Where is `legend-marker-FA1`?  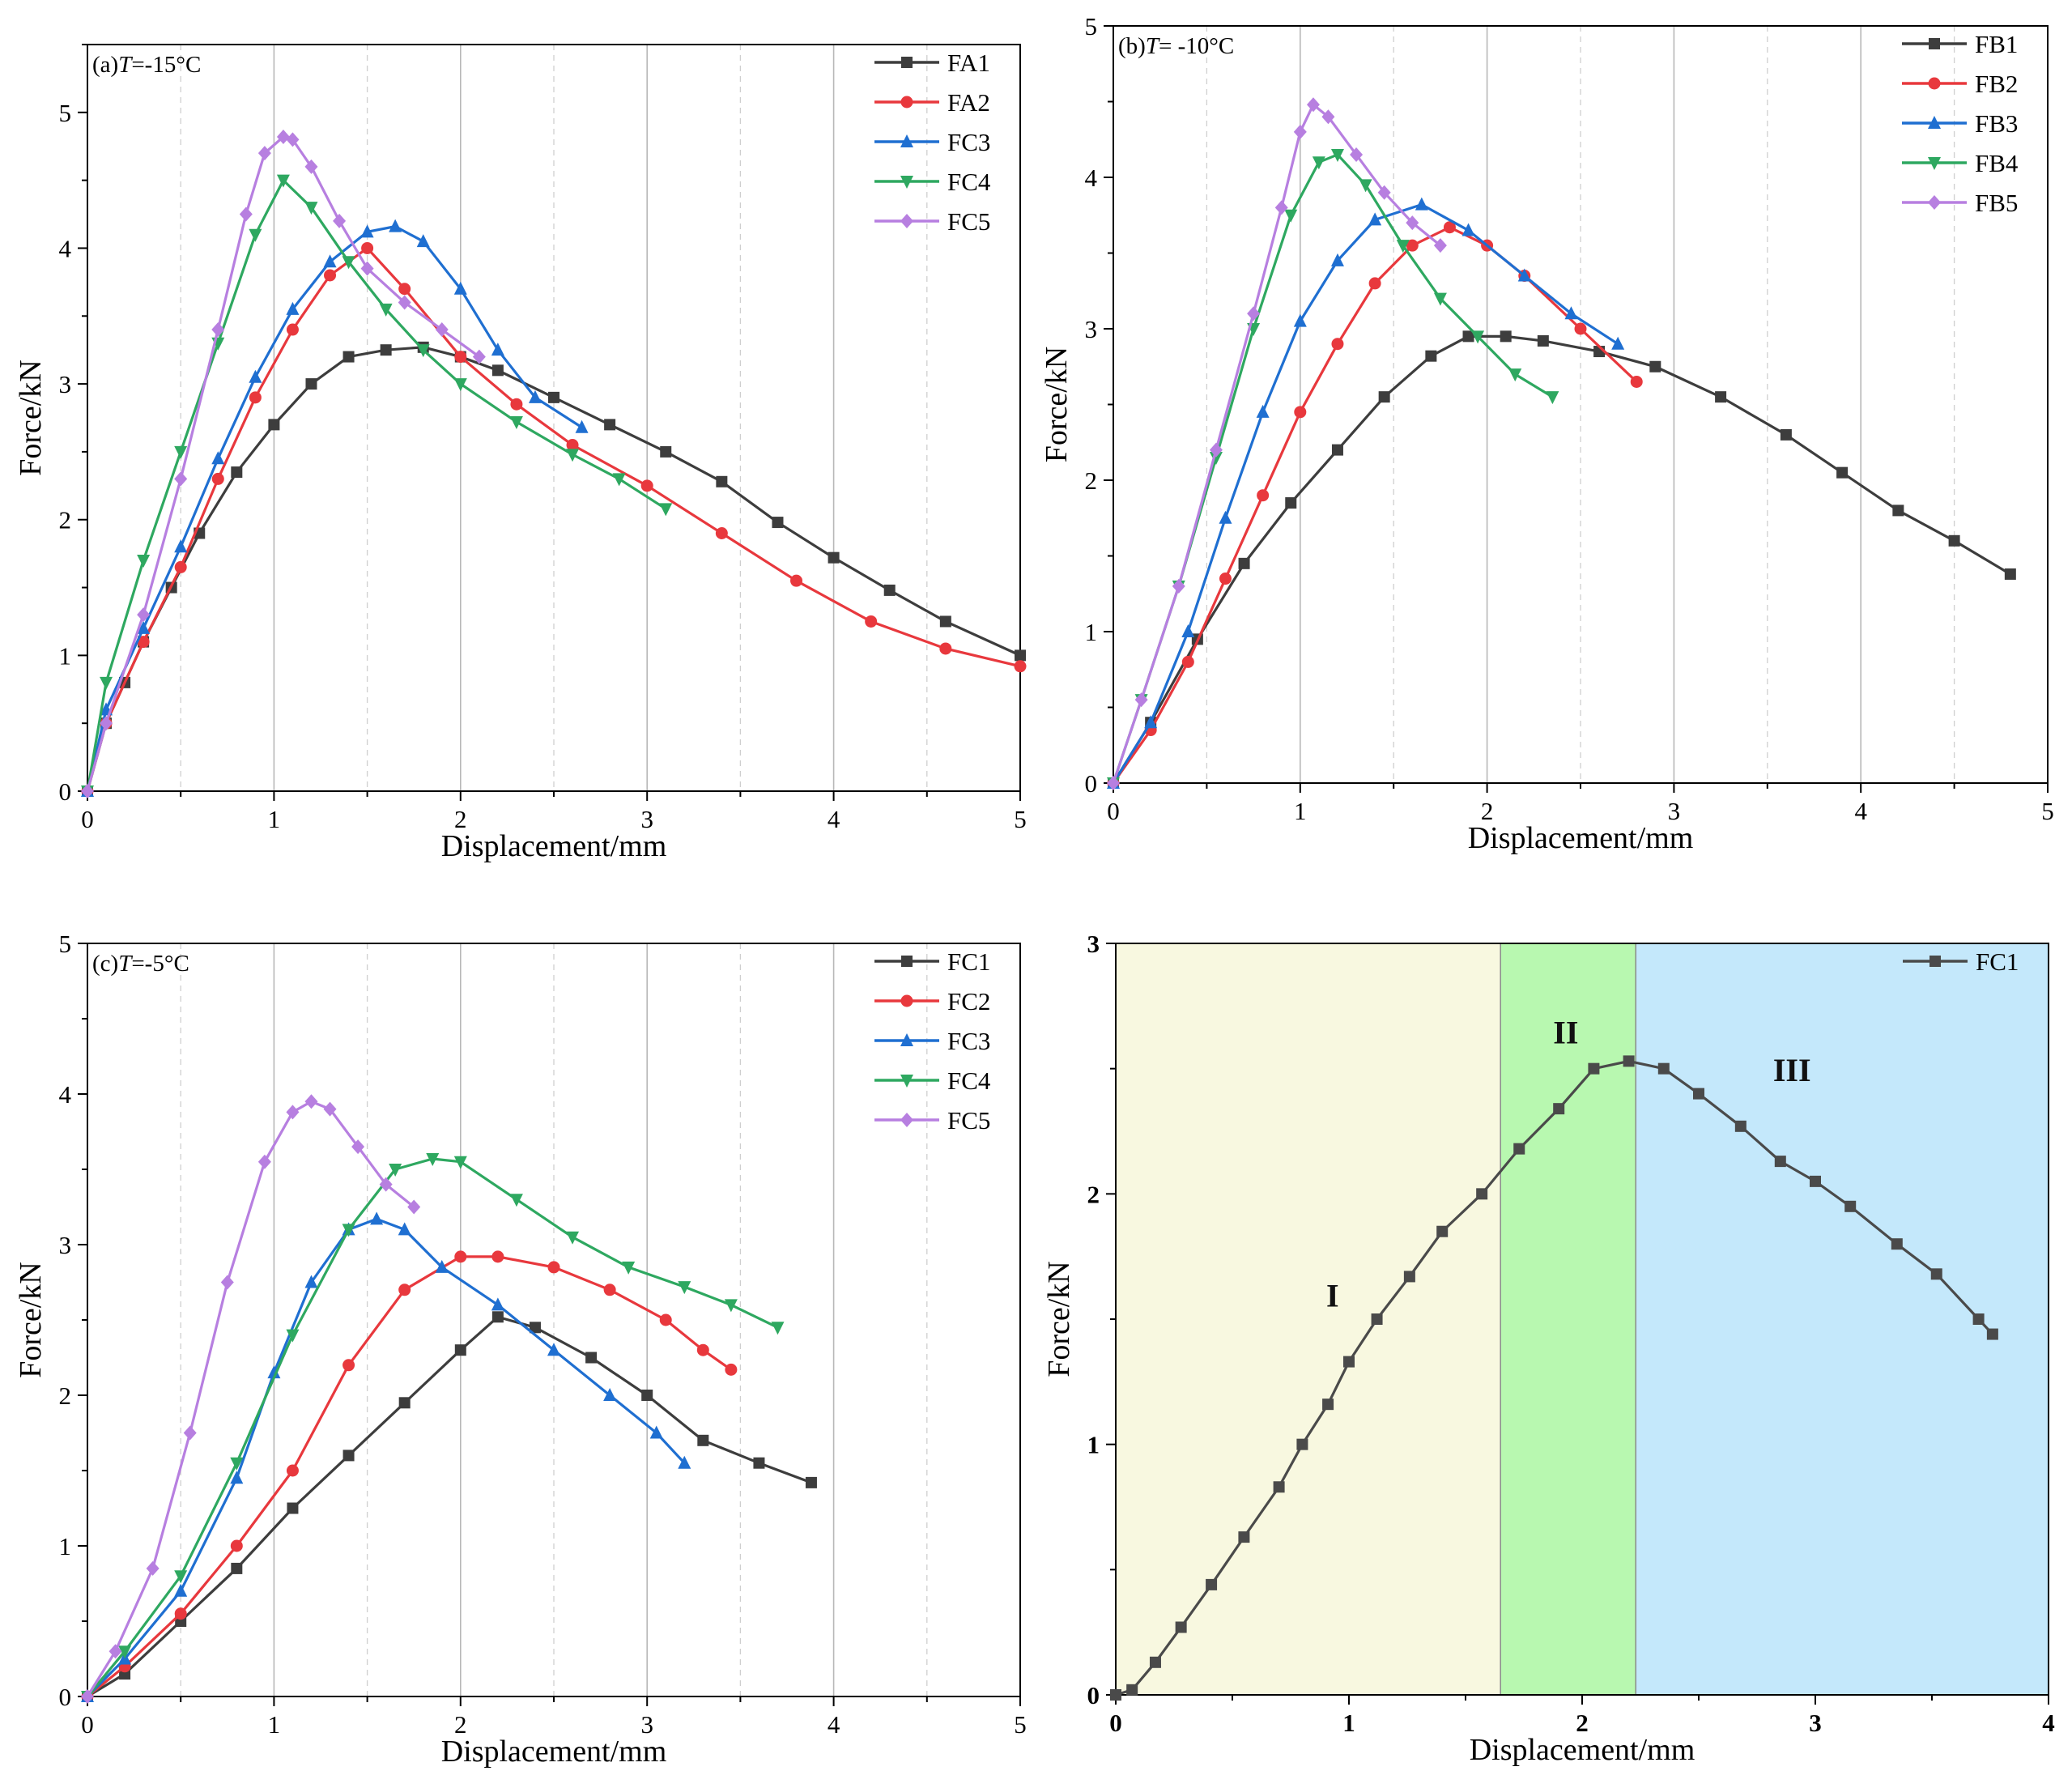 legend-marker-FA1 is located at coordinates (907, 63).